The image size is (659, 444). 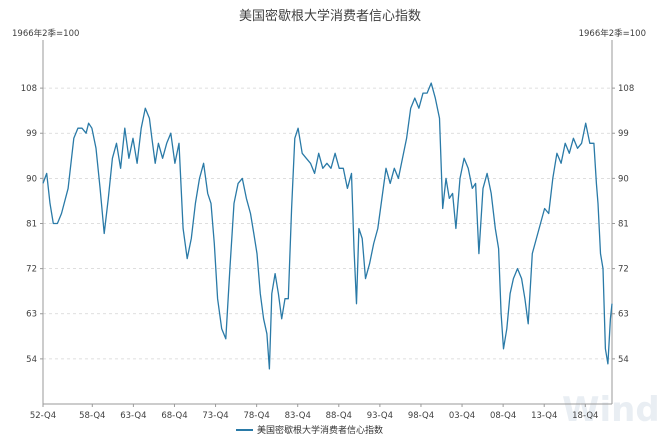 What do you see at coordinates (585, 416) in the screenshot?
I see `x-tick-label: 18-Q4` at bounding box center [585, 416].